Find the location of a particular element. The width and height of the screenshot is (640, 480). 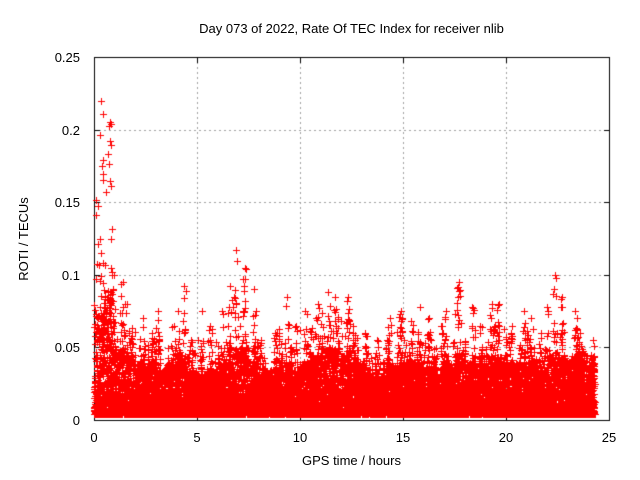

x-tick-label: 0 is located at coordinates (94, 437).